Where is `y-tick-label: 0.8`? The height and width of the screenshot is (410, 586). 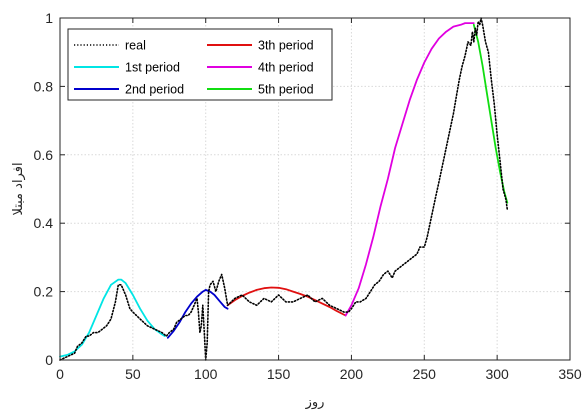 y-tick-label: 0.8 is located at coordinates (44, 86).